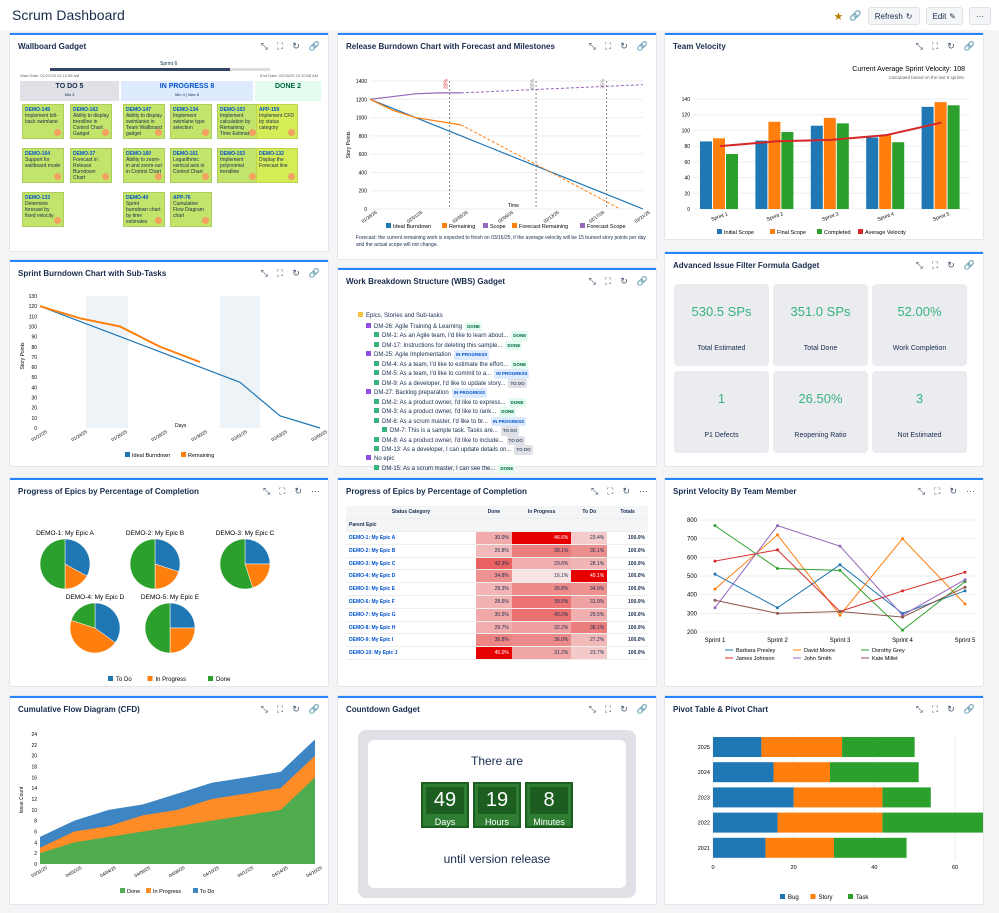 Image resolution: width=999 pixels, height=913 pixels. Describe the element at coordinates (944, 16) in the screenshot. I see `edit-button: Edit ✎` at that location.